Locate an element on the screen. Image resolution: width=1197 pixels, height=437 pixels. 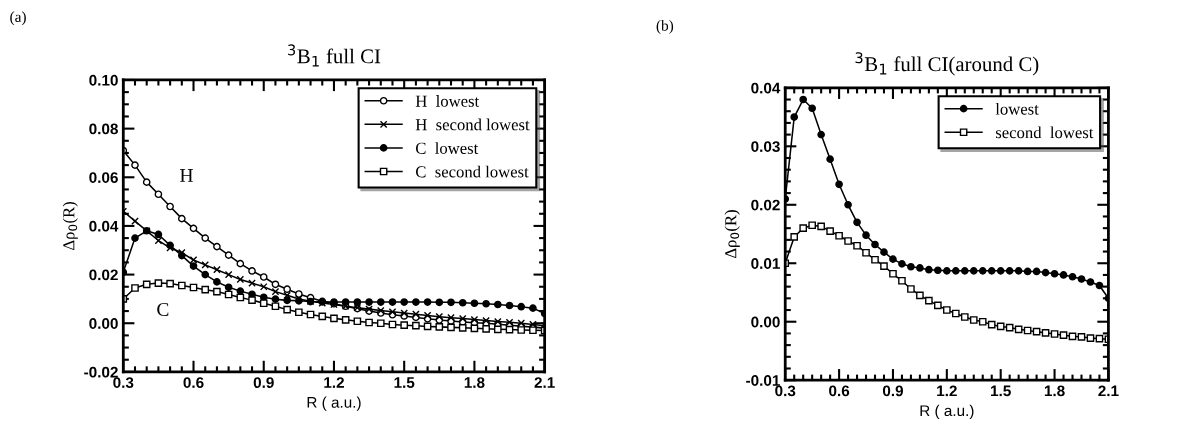
y-tick-label: 0.06 is located at coordinates (103, 177).